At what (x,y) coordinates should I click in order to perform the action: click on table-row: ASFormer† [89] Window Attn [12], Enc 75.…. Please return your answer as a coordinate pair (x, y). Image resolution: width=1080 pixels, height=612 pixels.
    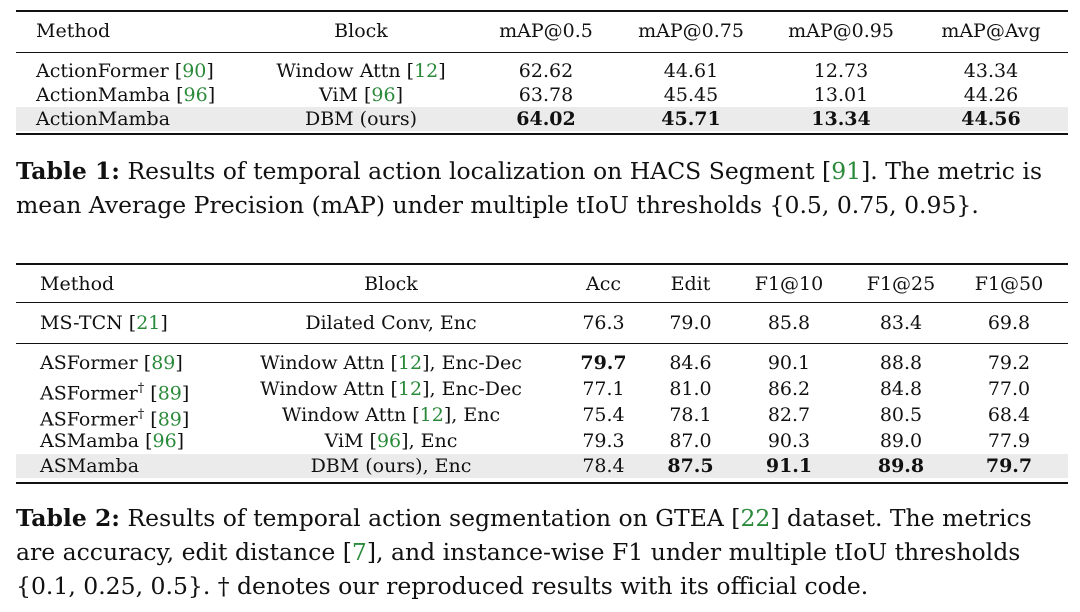
    Looking at the image, I should click on (542, 417).